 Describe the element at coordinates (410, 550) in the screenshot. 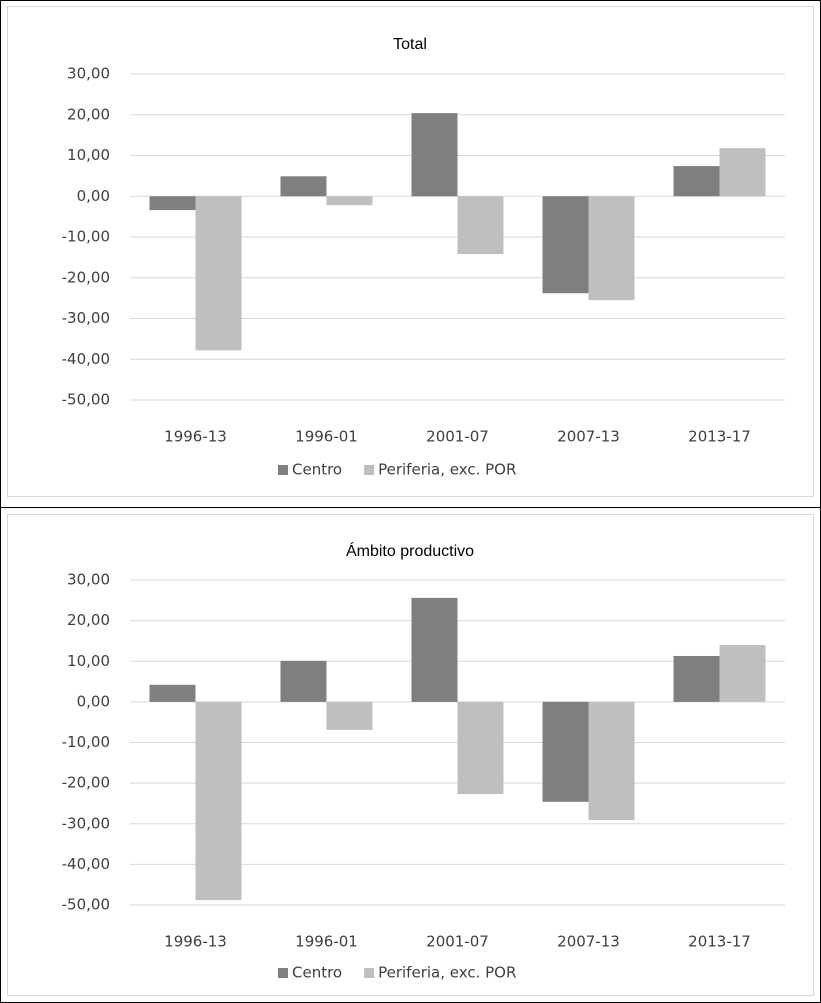

I see `chart-title: Ámbito productivo` at that location.